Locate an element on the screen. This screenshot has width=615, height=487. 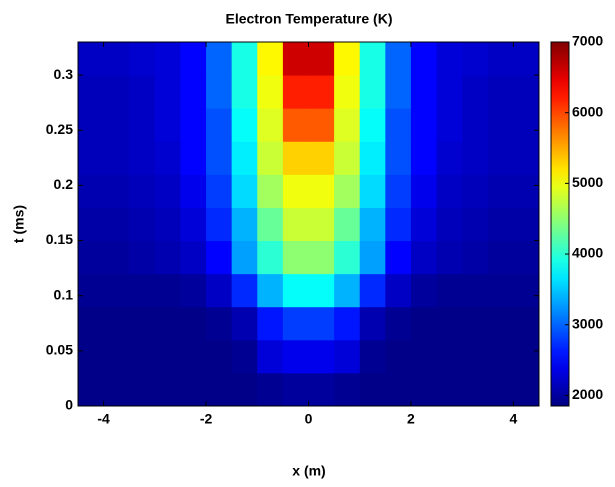
colorbar-tick-label: 2000 is located at coordinates (587, 394).